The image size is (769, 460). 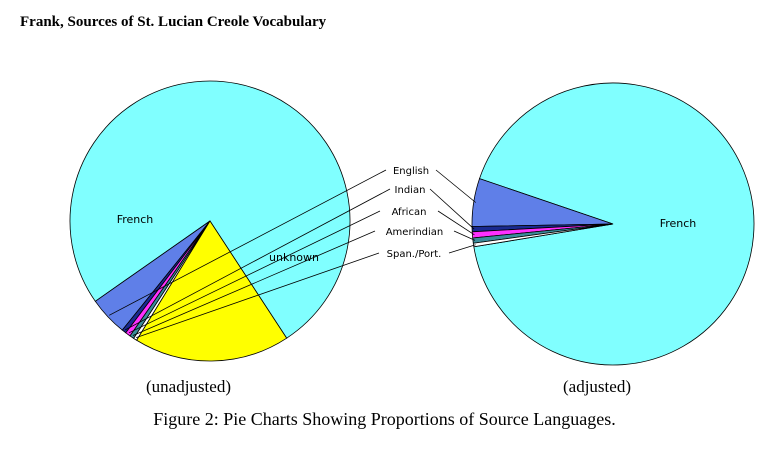 What do you see at coordinates (597, 386) in the screenshot?
I see `subtitle-adjusted: (adjusted)` at bounding box center [597, 386].